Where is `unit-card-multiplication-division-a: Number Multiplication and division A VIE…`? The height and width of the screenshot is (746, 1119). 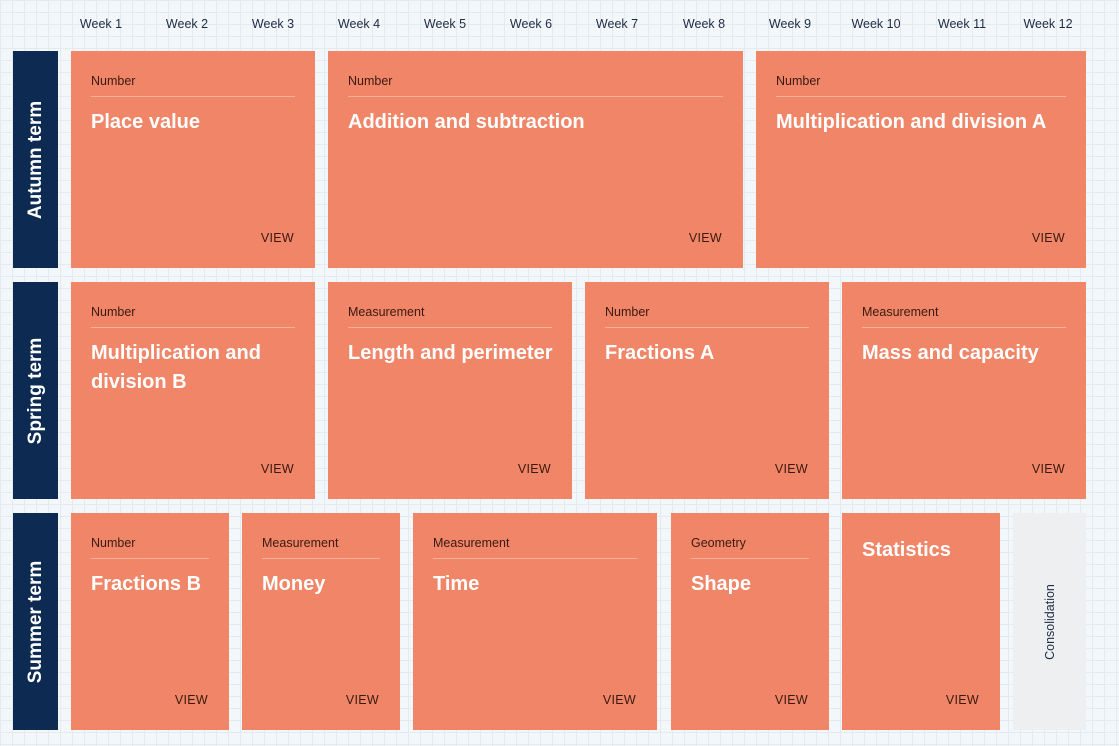 unit-card-multiplication-division-a: Number Multiplication and division A VIE… is located at coordinates (921, 159).